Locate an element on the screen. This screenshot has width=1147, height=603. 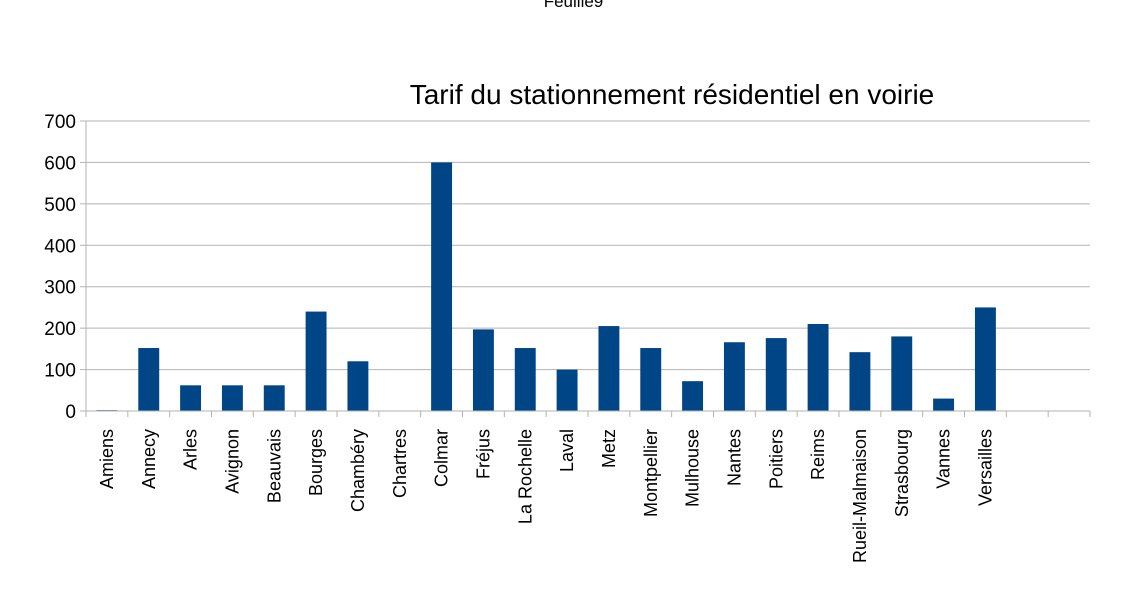
y-tick-label: 200 is located at coordinates (60, 329).